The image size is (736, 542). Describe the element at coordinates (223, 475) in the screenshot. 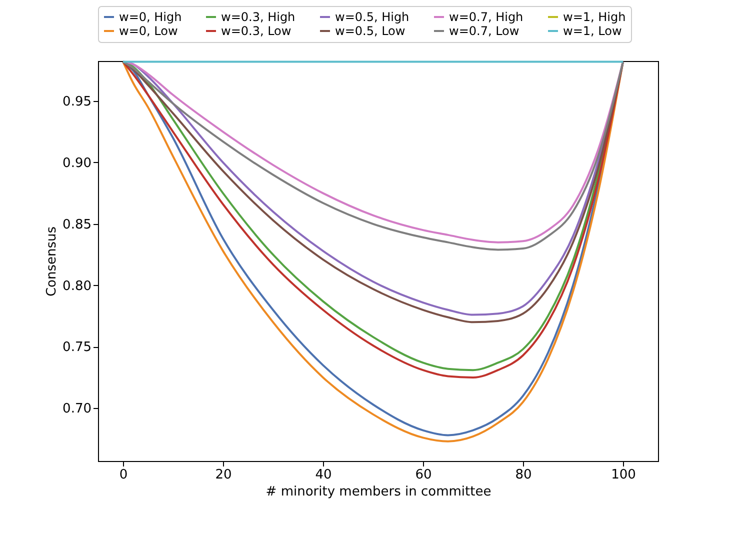

I see `x-tick-label: 20` at that location.